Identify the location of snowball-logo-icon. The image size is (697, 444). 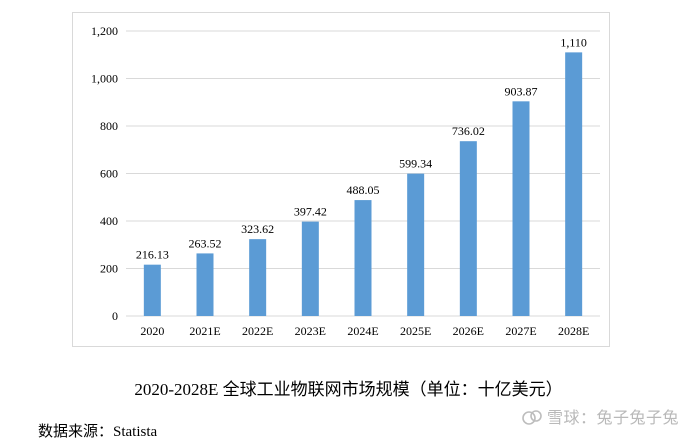
(532, 417).